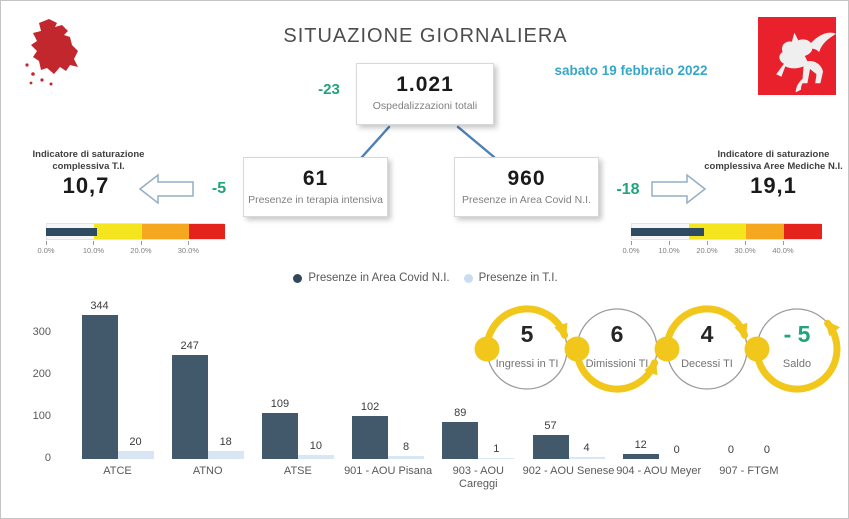 This screenshot has height=519, width=849. Describe the element at coordinates (478, 478) in the screenshot. I see `category-label: 903 - AOU Careggi` at that location.